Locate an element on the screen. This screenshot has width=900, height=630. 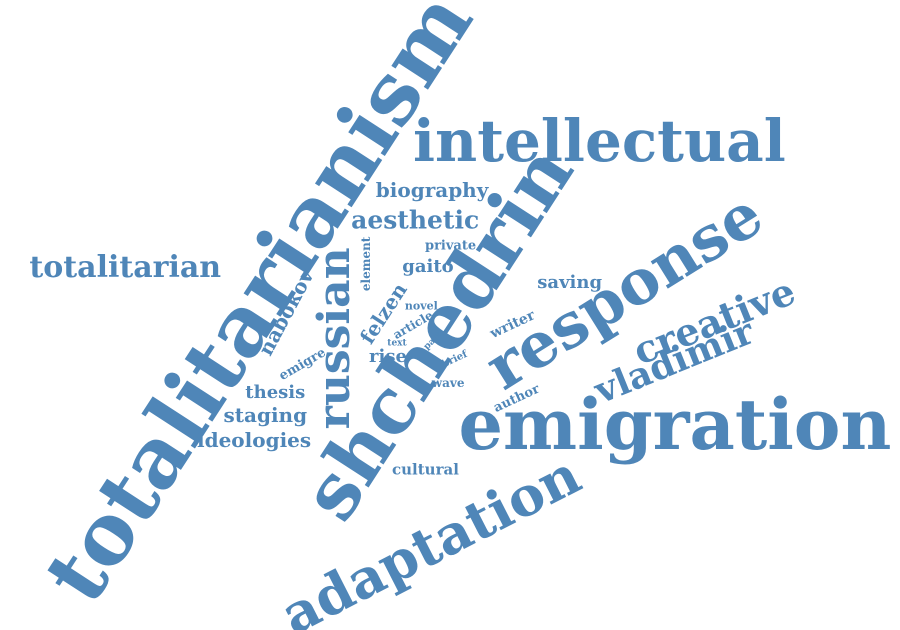
word-wave: wave is located at coordinates (448, 383).